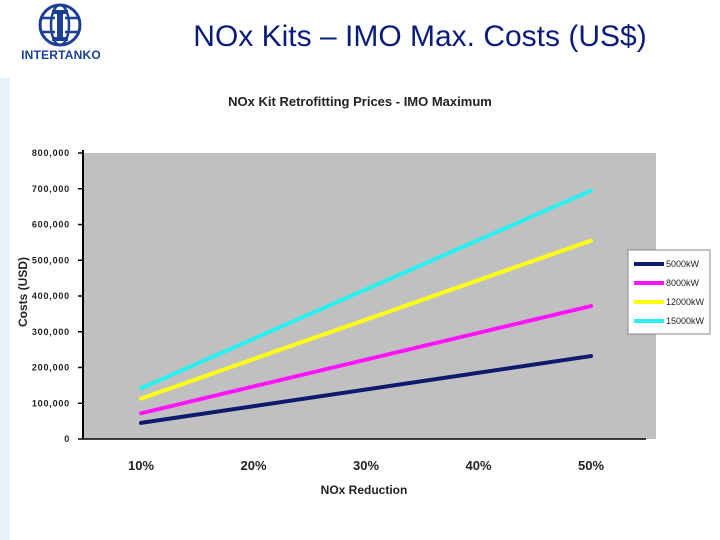 This screenshot has width=720, height=540. What do you see at coordinates (253, 465) in the screenshot?
I see `x-tick-label: 20%` at bounding box center [253, 465].